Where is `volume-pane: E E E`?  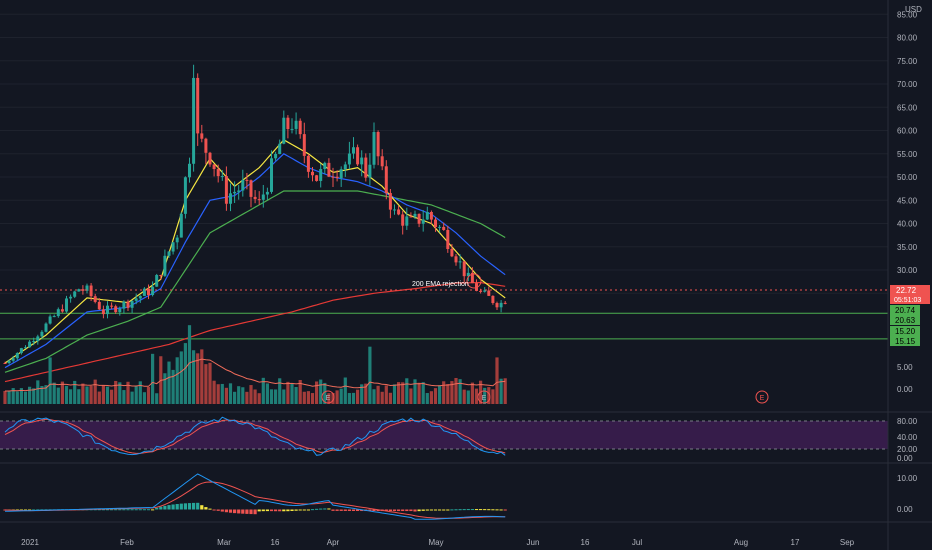
volume-pane: E E E is located at coordinates (386, 364).